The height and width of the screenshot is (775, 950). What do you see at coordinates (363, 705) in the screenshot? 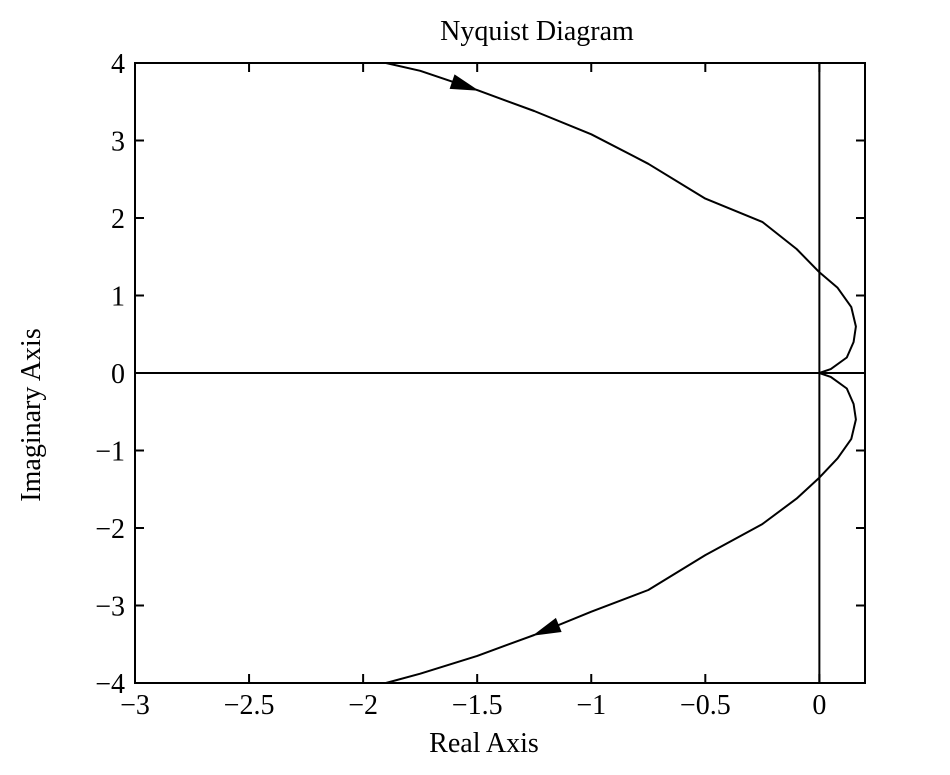
I see `x-tick-label: −2` at bounding box center [363, 705].